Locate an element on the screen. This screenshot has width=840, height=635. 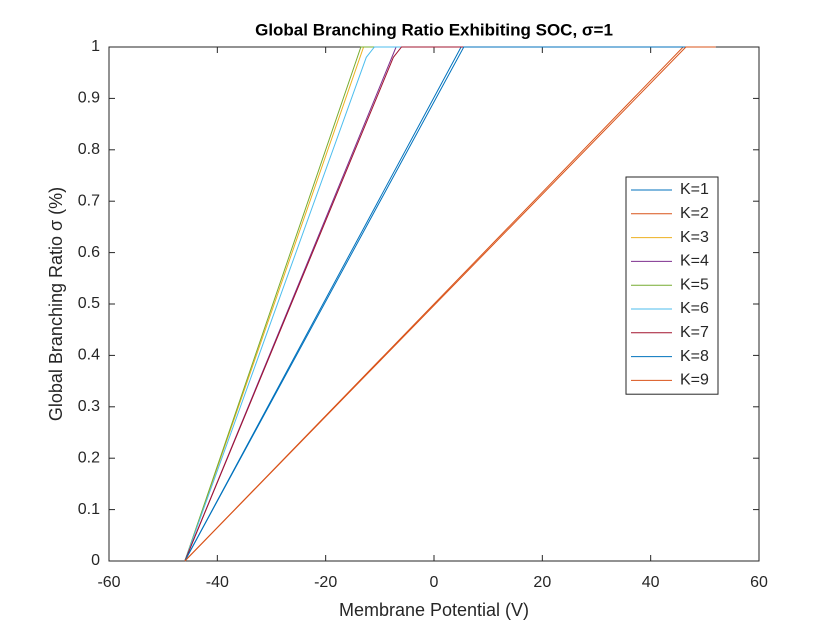
x-tick-label: 60 is located at coordinates (759, 582).